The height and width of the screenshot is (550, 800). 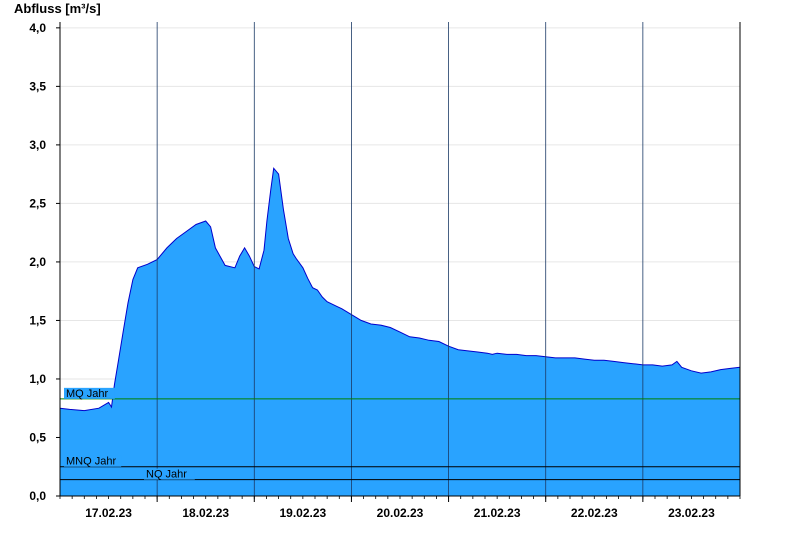 What do you see at coordinates (166, 475) in the screenshot?
I see `reference-label: NQ Jahr` at bounding box center [166, 475].